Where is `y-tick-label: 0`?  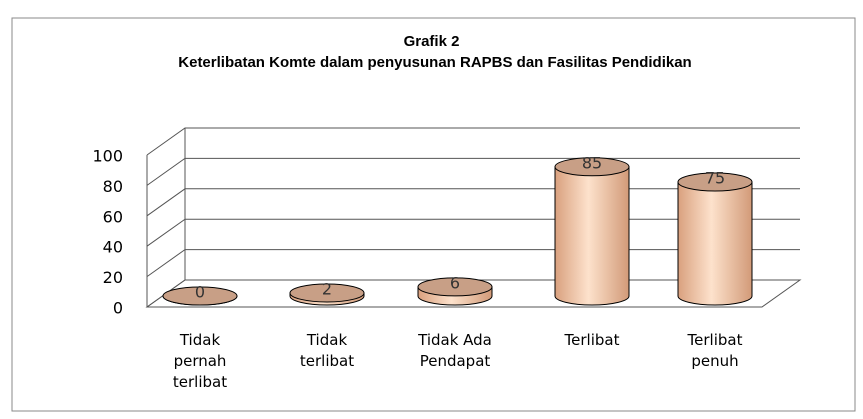
y-tick-label: 0 is located at coordinates (118, 308).